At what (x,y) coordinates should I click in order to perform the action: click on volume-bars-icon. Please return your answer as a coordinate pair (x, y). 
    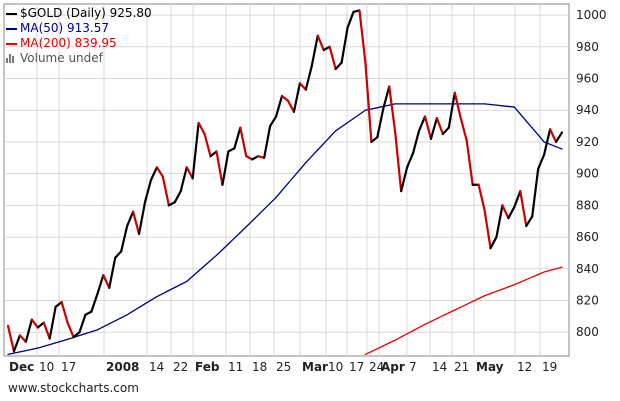
    Looking at the image, I should click on (11, 58).